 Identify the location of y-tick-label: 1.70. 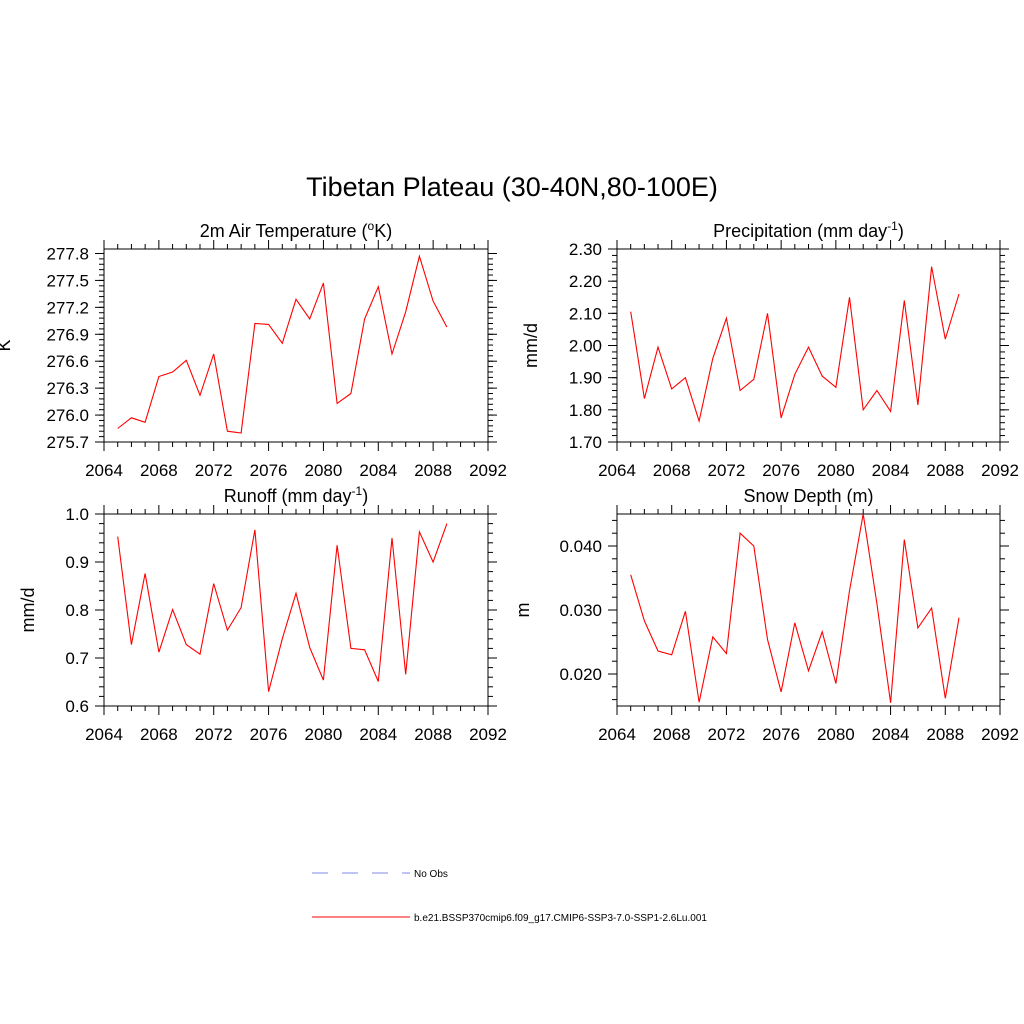
(585, 442).